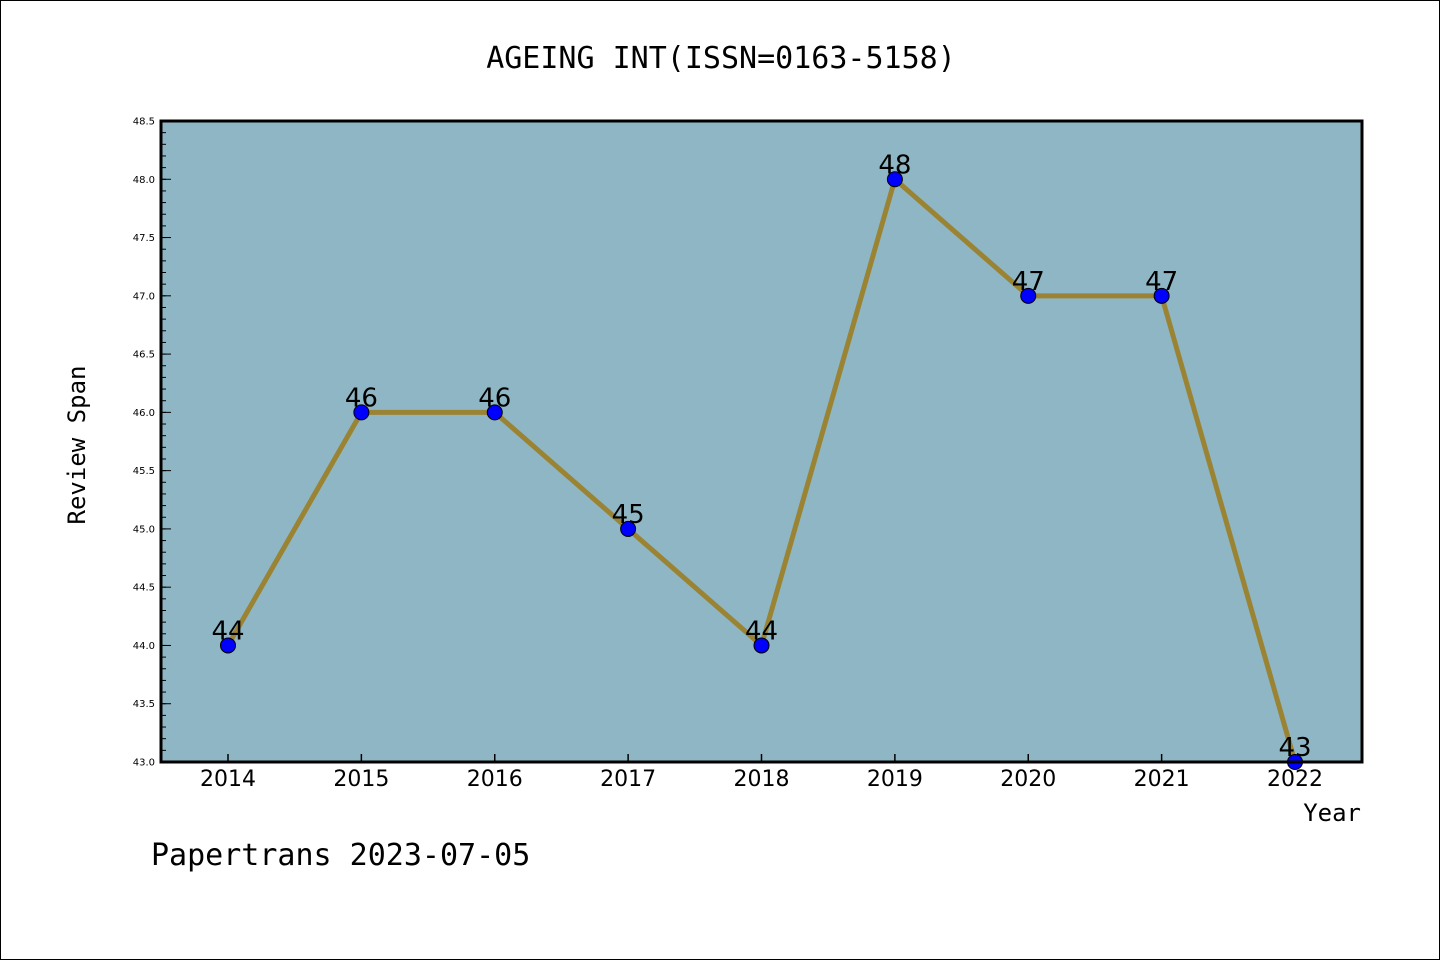  Describe the element at coordinates (144, 238) in the screenshot. I see `y-tick-label: 47.5` at that location.